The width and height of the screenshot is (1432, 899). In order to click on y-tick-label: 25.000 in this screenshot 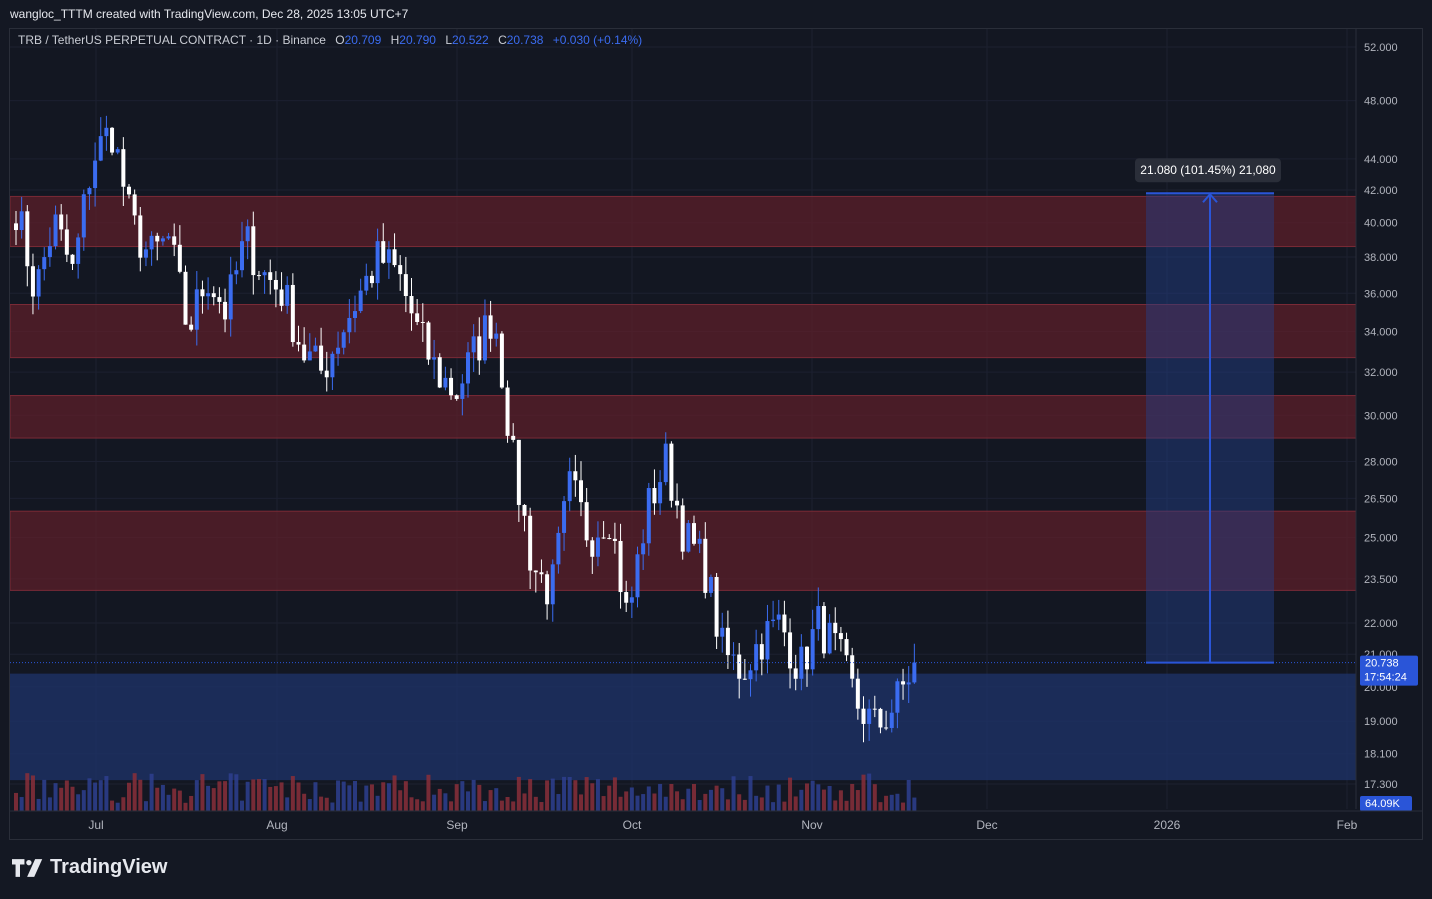, I will do `click(1381, 538)`.